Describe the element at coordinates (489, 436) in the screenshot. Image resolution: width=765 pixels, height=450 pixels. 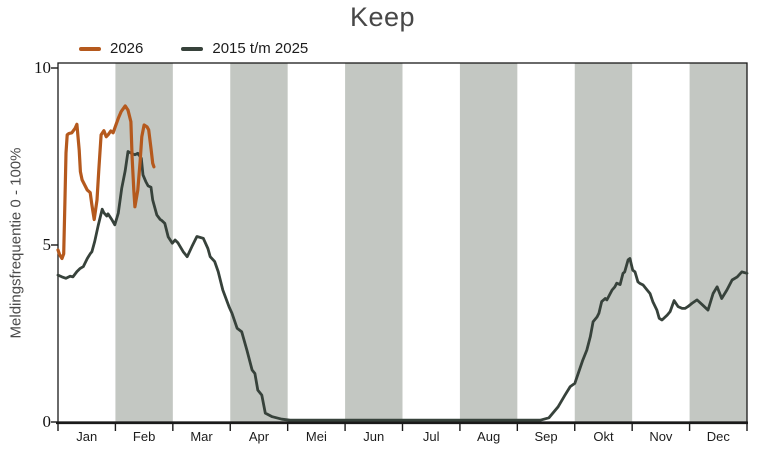
I see `month-label-aug: Aug` at that location.